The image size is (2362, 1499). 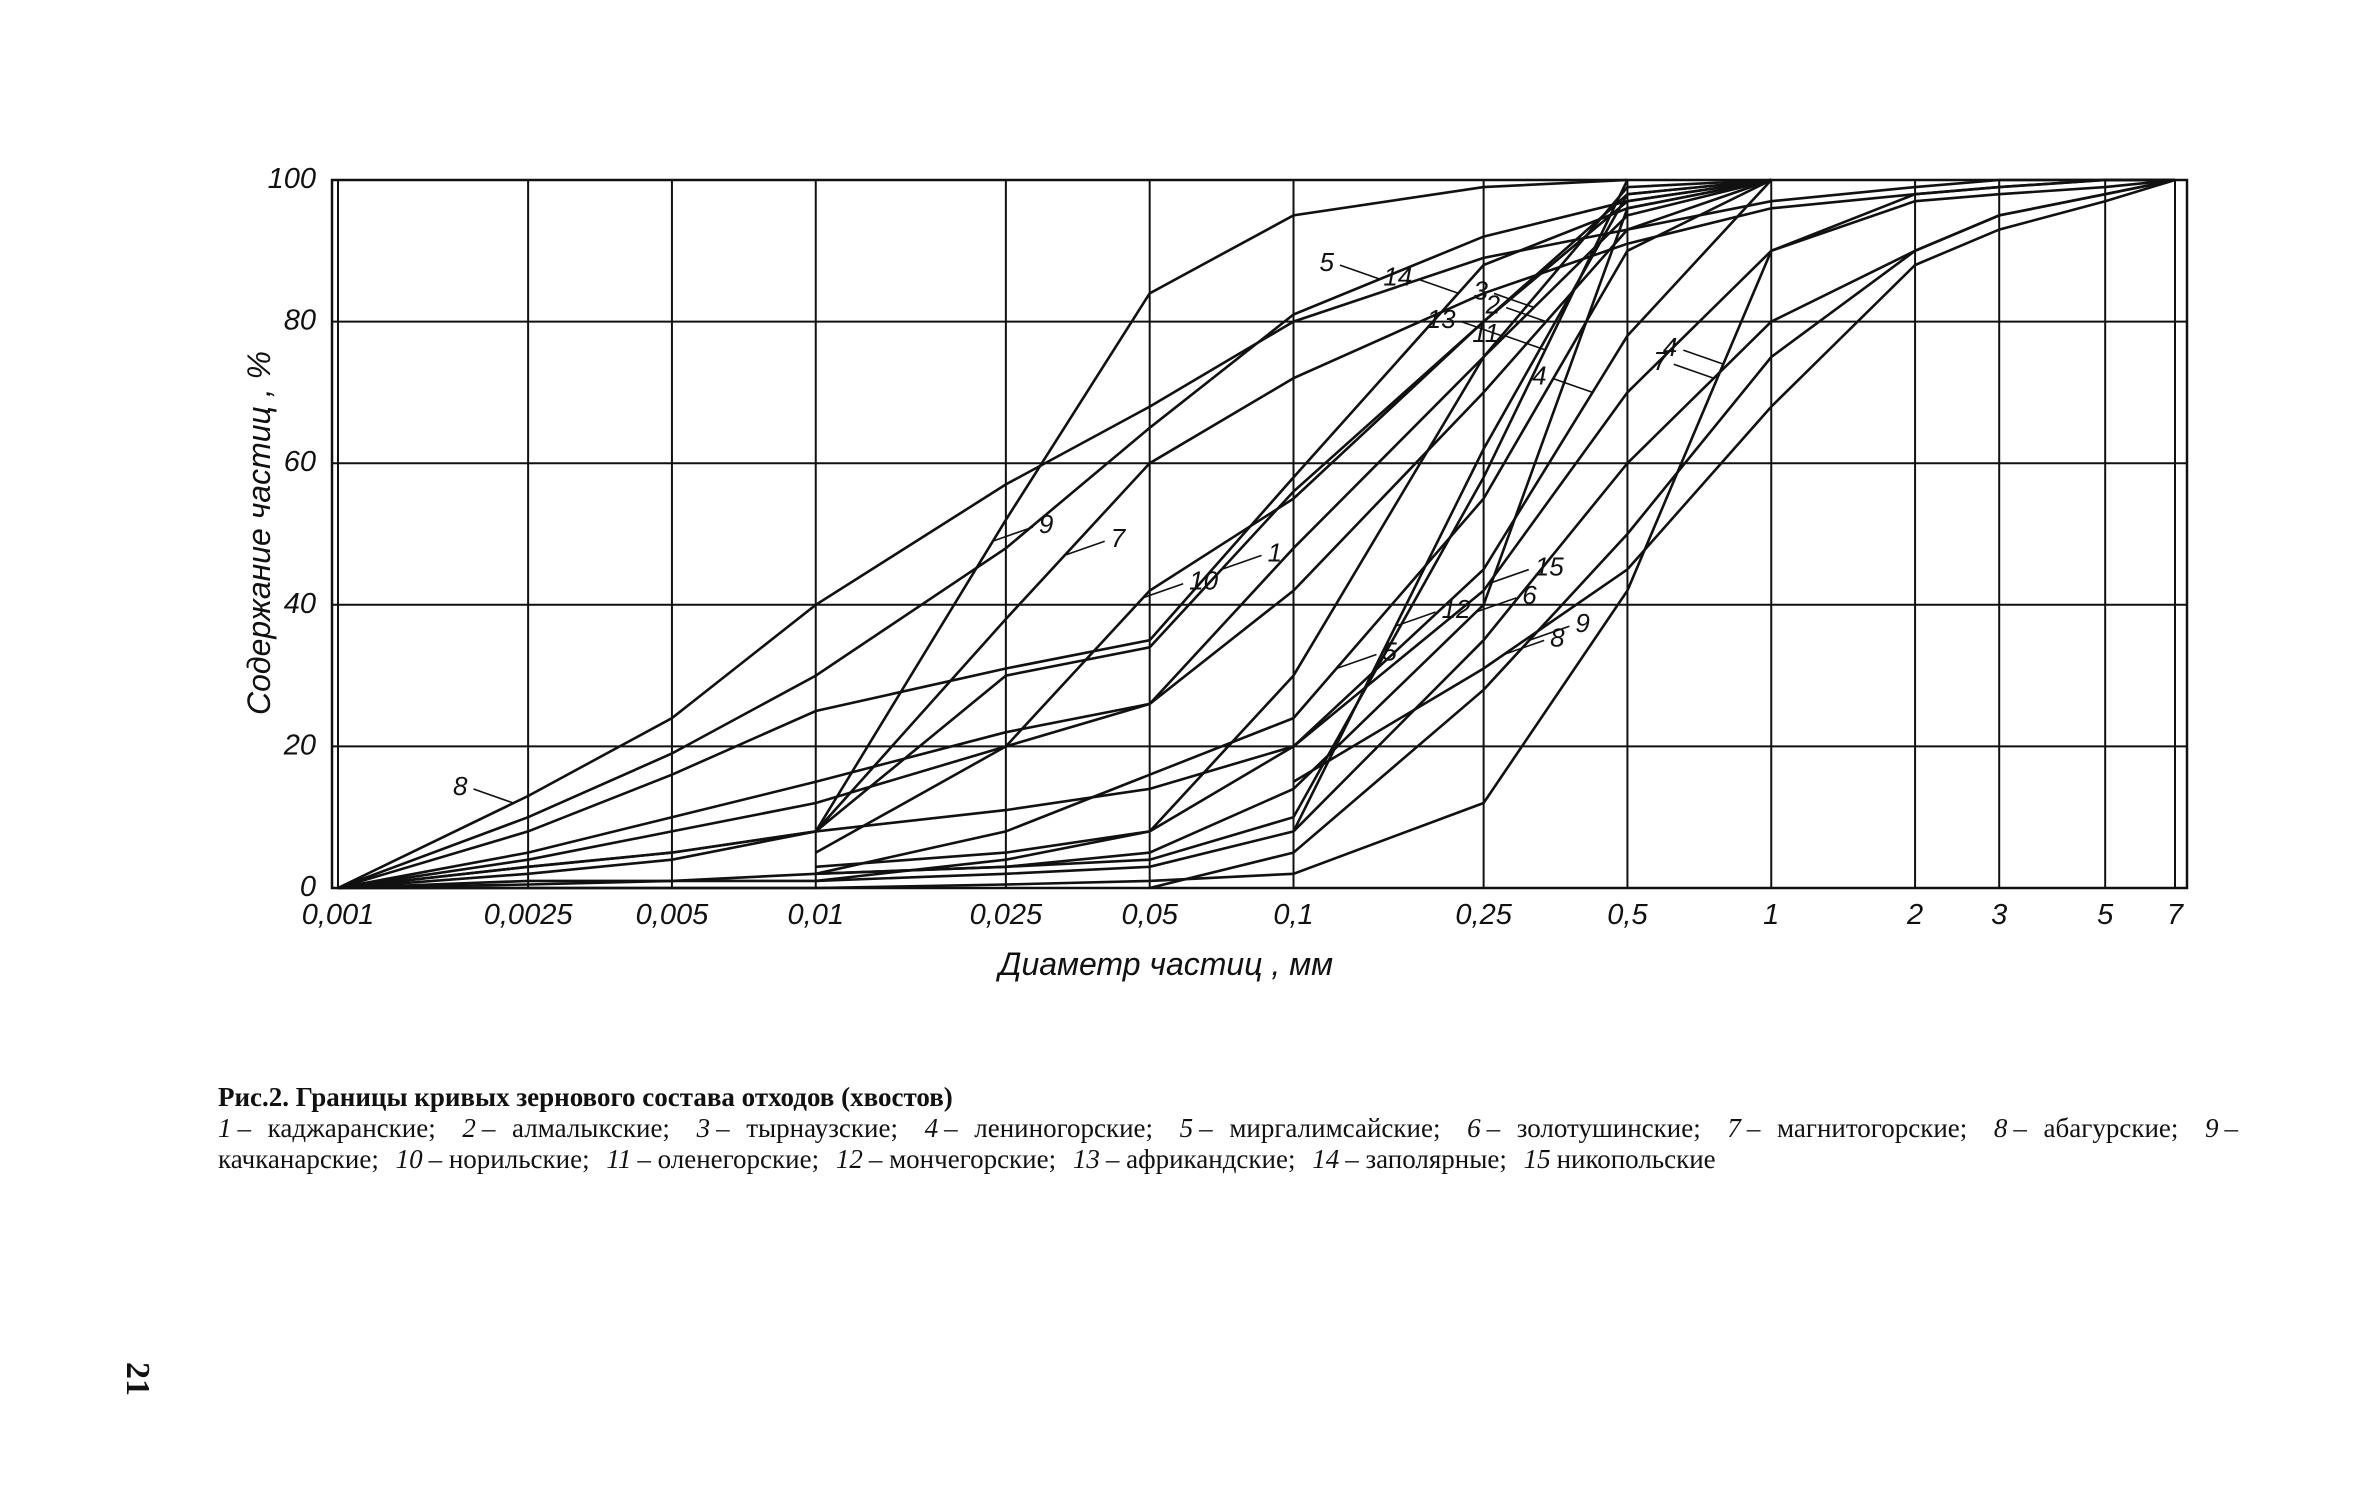 What do you see at coordinates (1537, 1159) in the screenshot?
I see `caption-num: 15` at bounding box center [1537, 1159].